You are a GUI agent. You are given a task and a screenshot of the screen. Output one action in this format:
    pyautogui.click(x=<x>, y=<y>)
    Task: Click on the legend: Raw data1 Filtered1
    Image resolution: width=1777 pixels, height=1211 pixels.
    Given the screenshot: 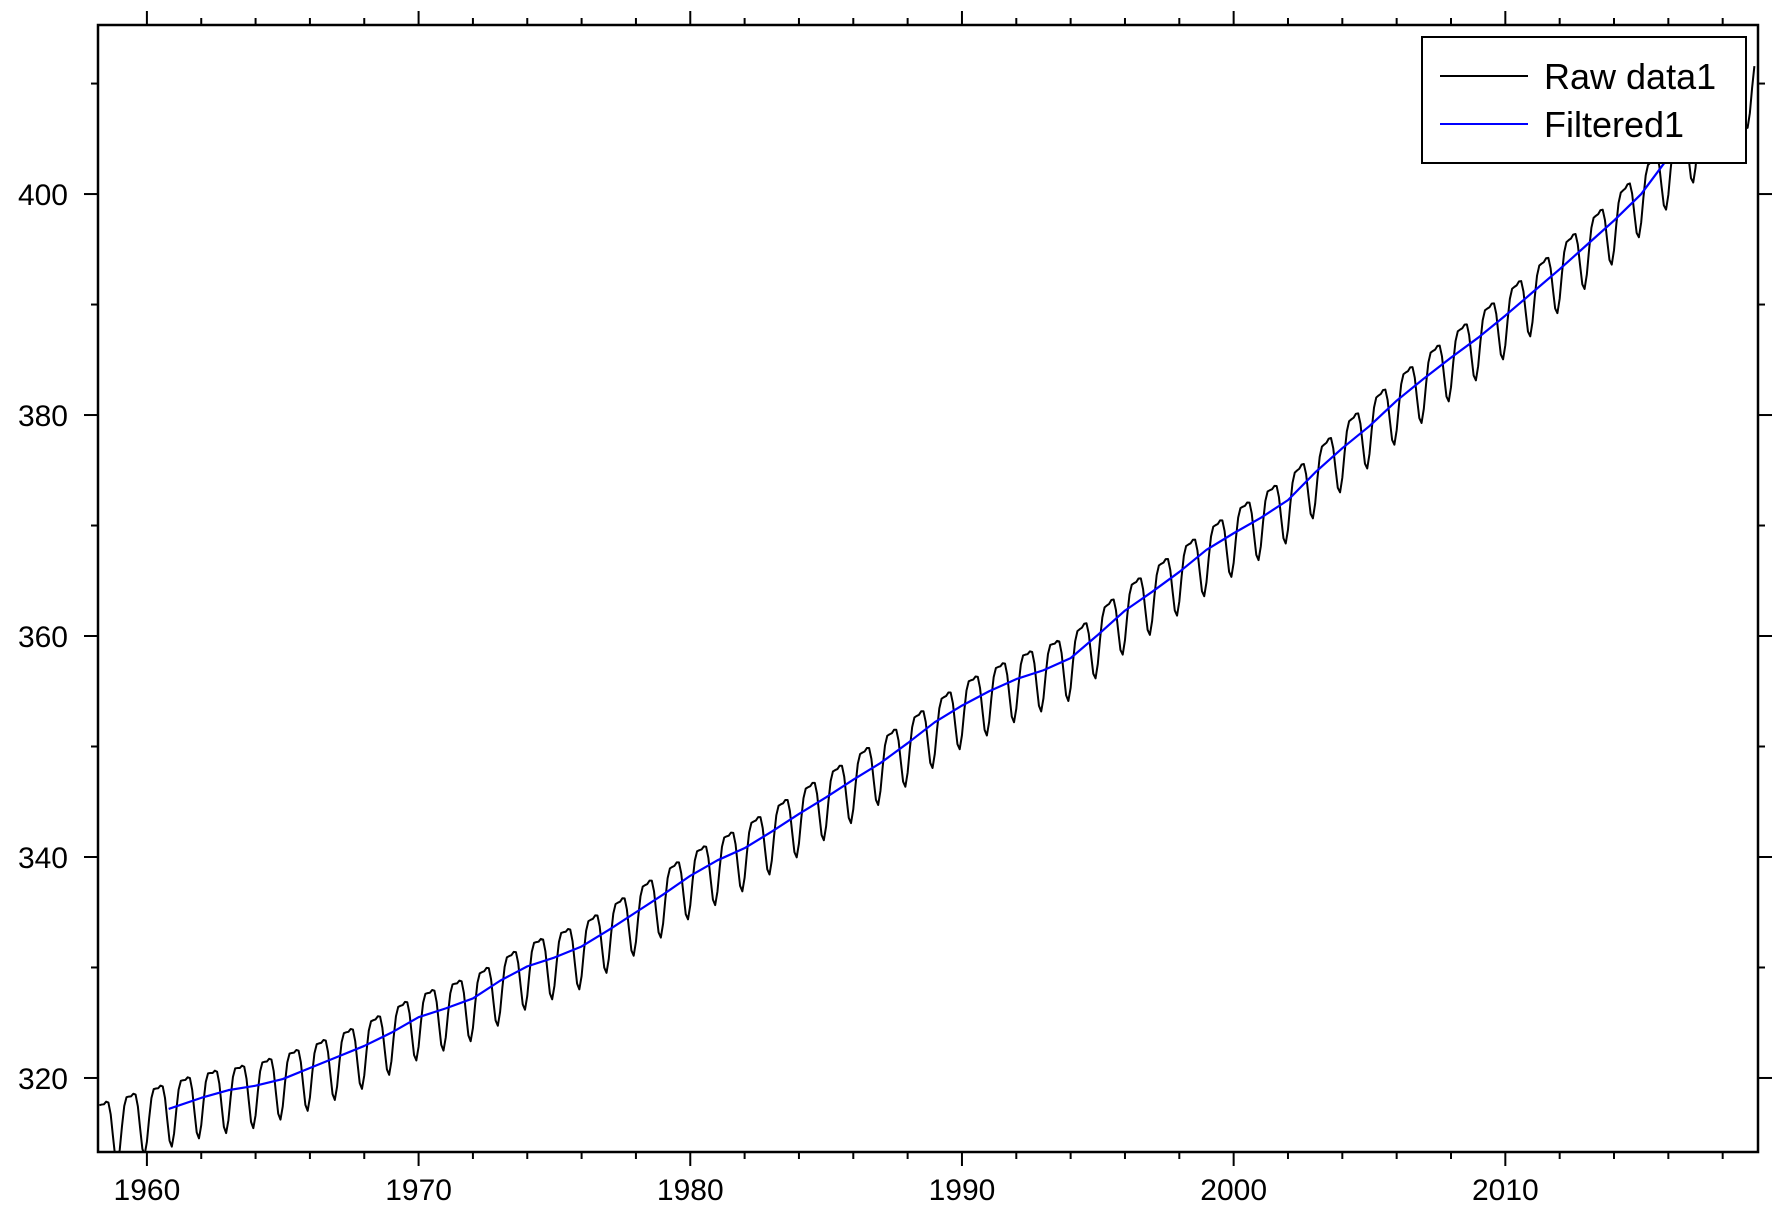 What is the action you would take?
    pyautogui.click(x=1584, y=100)
    